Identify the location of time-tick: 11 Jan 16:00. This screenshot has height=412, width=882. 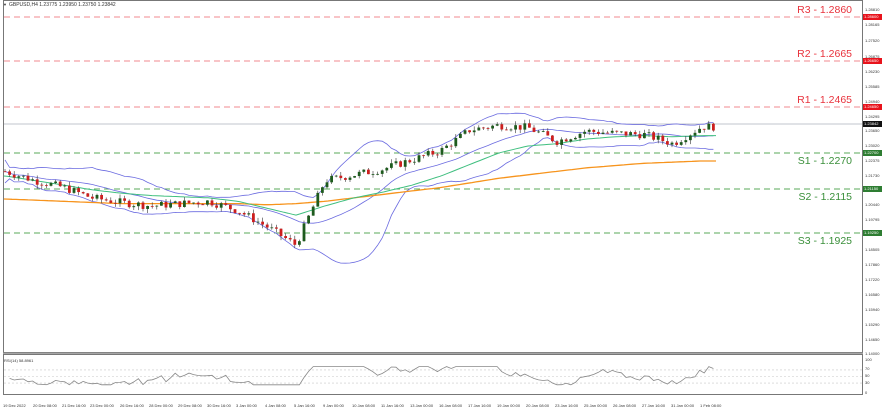
(392, 405).